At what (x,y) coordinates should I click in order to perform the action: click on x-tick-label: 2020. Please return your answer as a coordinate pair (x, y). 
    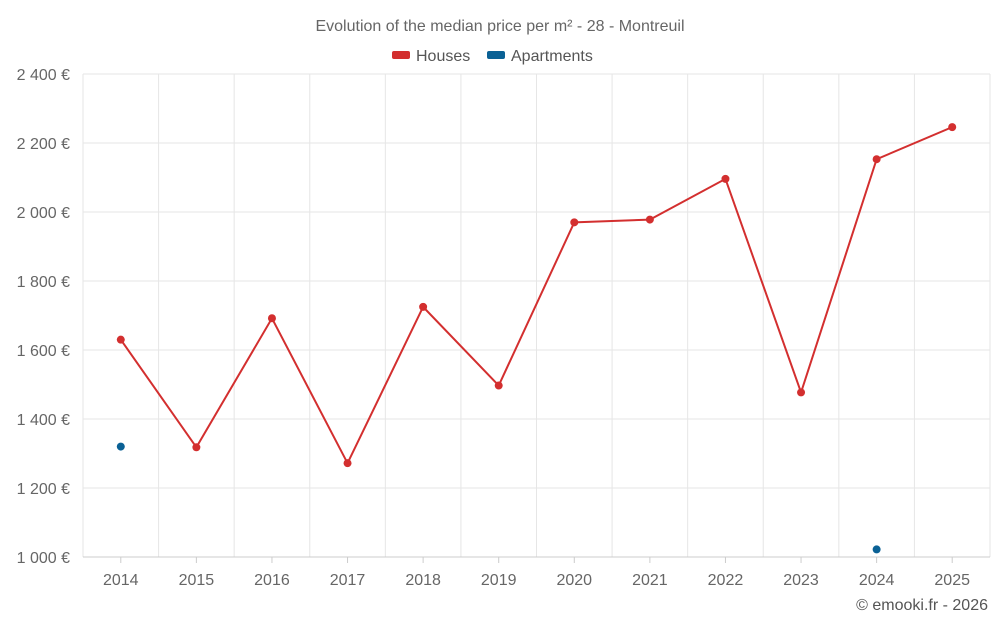
    Looking at the image, I should click on (574, 580).